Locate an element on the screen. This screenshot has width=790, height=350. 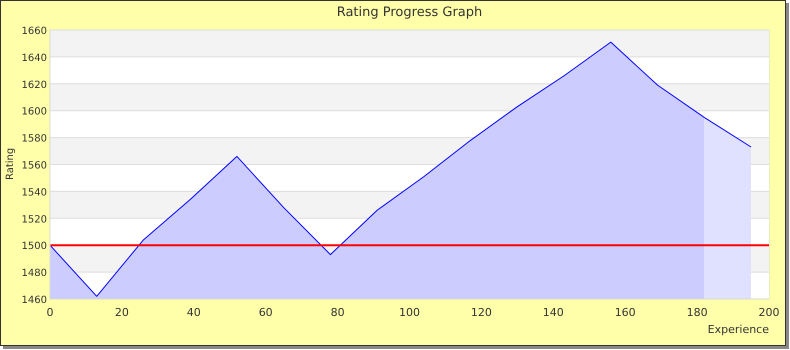
y-tick-label: 1540 is located at coordinates (34, 192).